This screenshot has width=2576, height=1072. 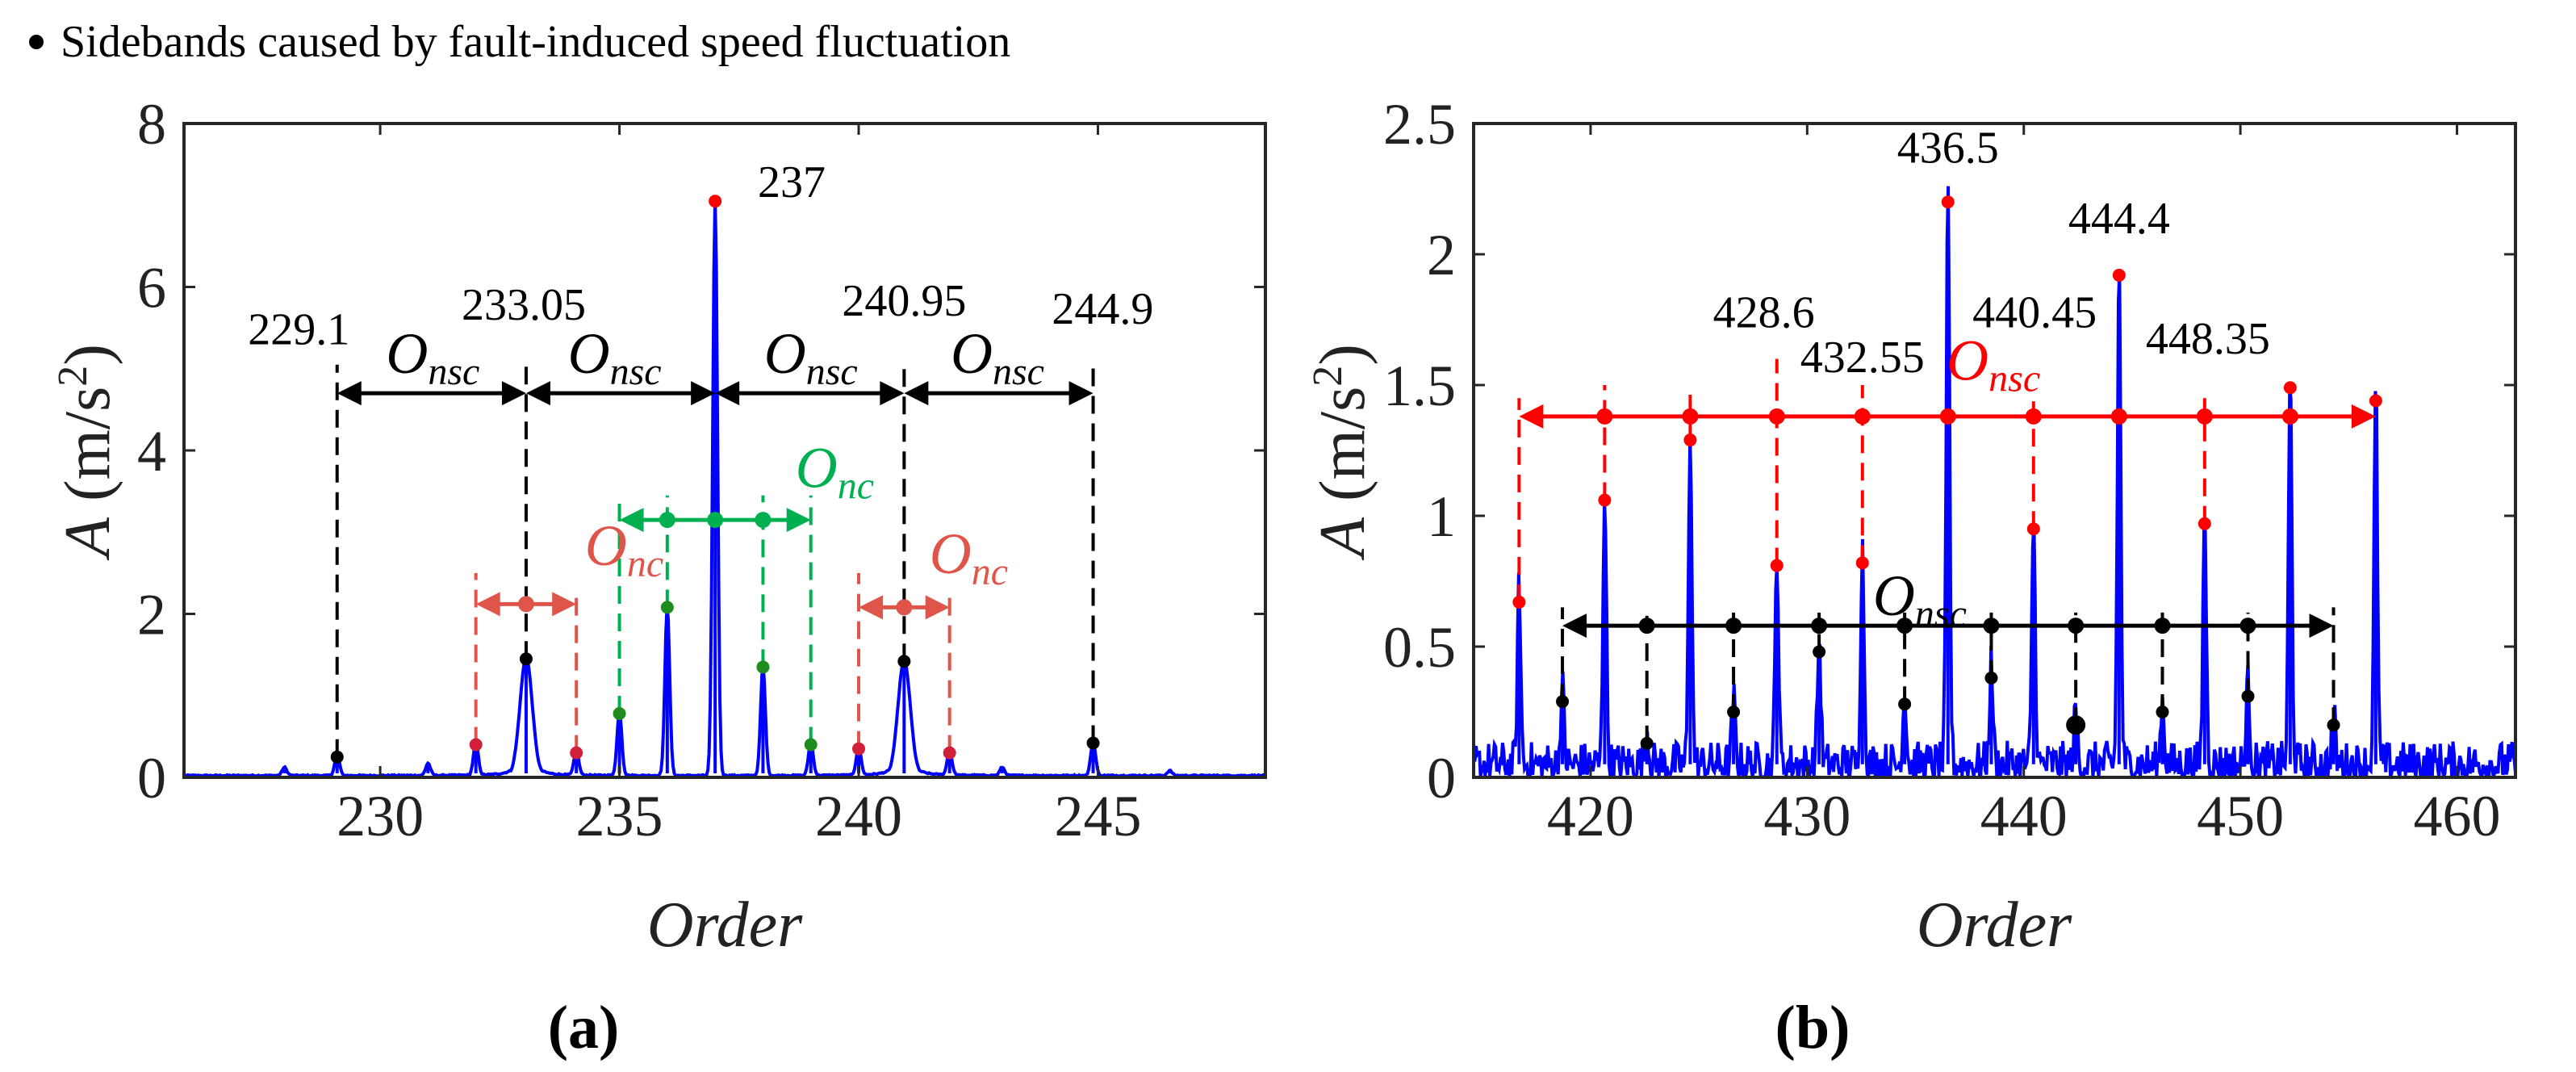 I want to click on peak-order-label: 240.95, so click(x=904, y=301).